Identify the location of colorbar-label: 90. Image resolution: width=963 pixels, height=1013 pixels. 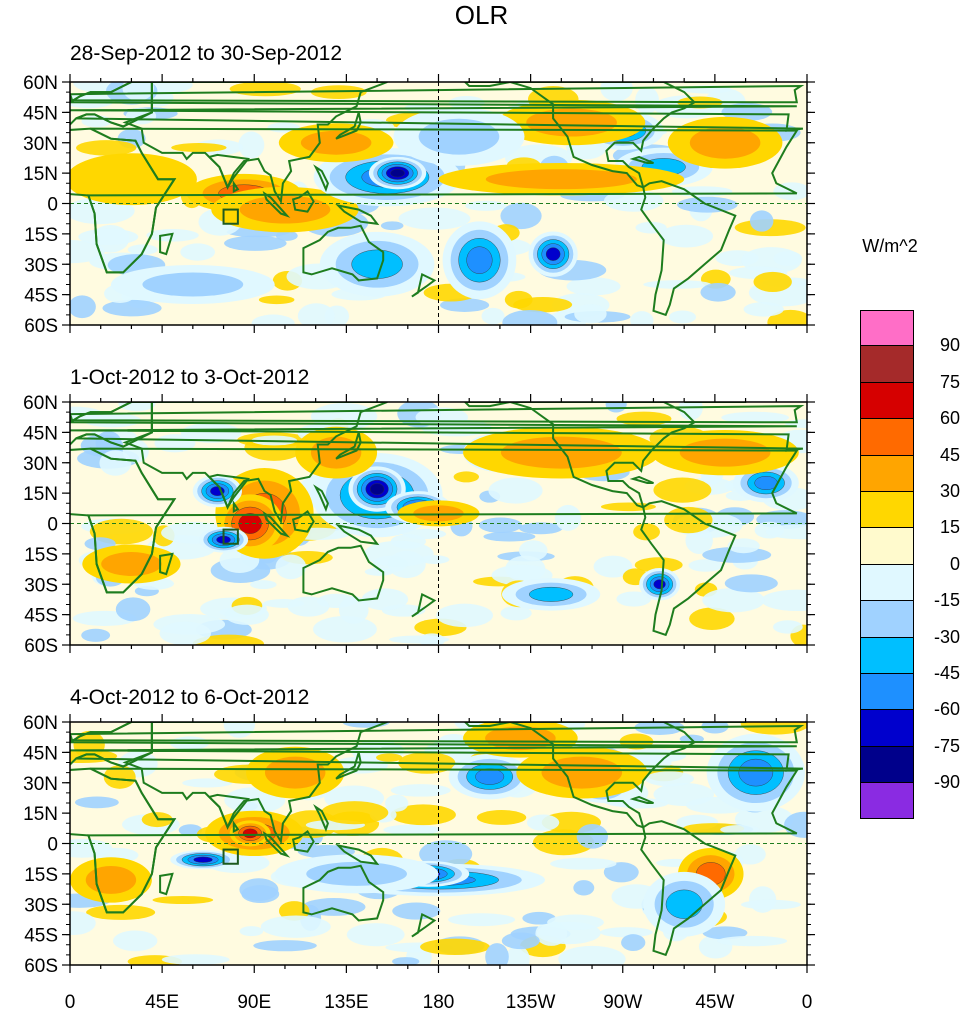
(949, 345).